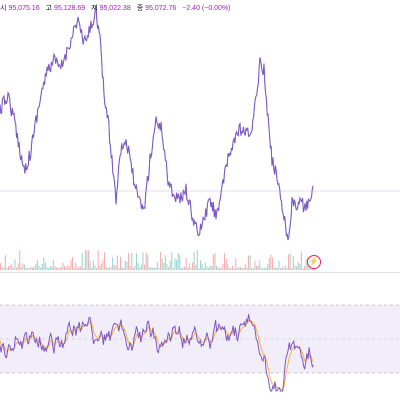  I want to click on low-value: 95,022.38, so click(115, 8).